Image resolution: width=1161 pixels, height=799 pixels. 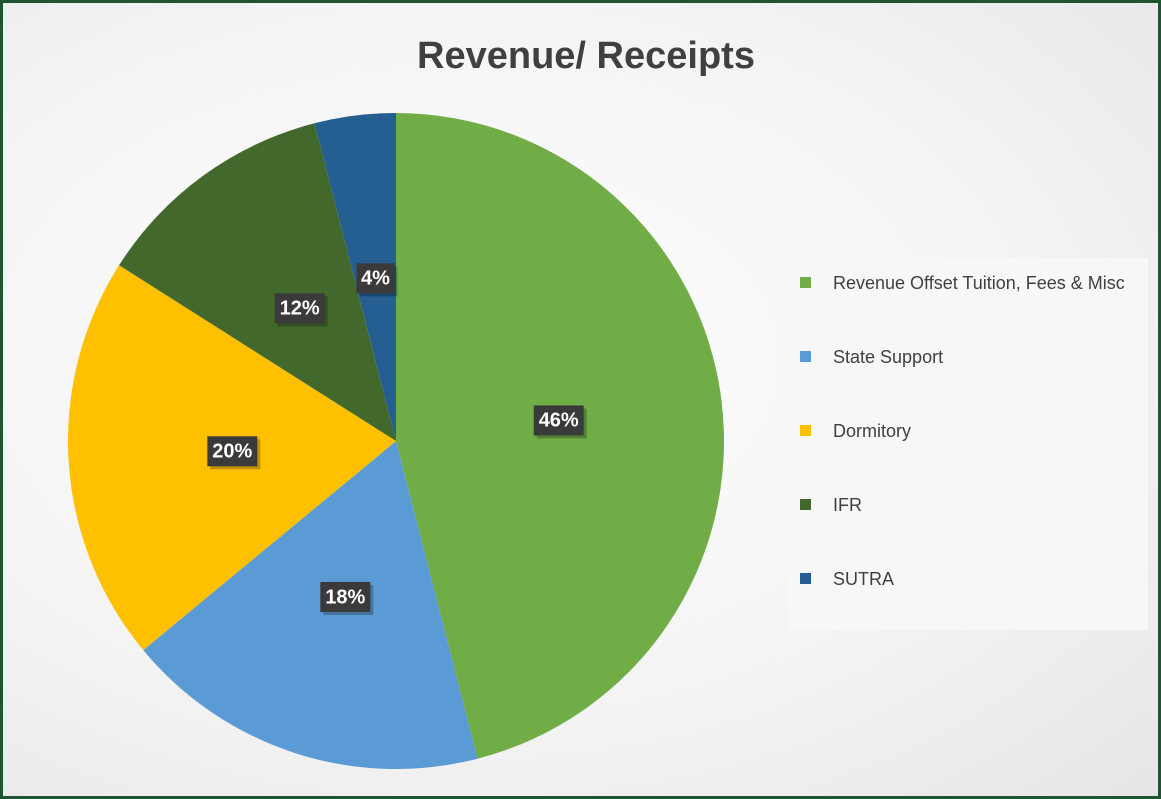 I want to click on legend-item: SUTRA, so click(x=970, y=579).